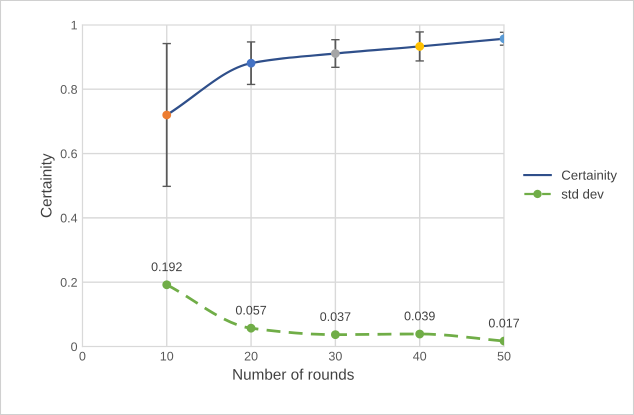 The image size is (634, 415). What do you see at coordinates (68, 282) in the screenshot?
I see `y-tick-label: 0.2` at bounding box center [68, 282].